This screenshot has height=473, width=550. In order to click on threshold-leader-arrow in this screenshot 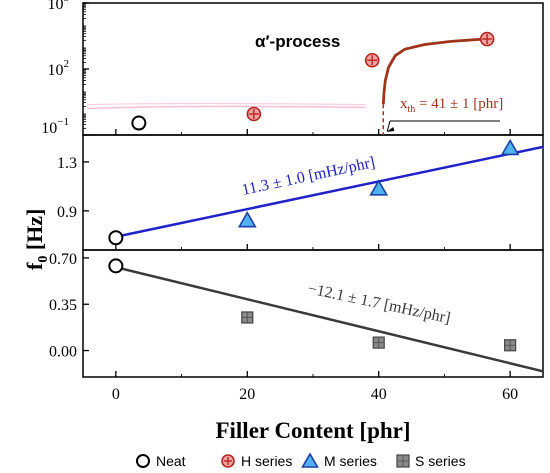, I will do `click(390, 129)`.